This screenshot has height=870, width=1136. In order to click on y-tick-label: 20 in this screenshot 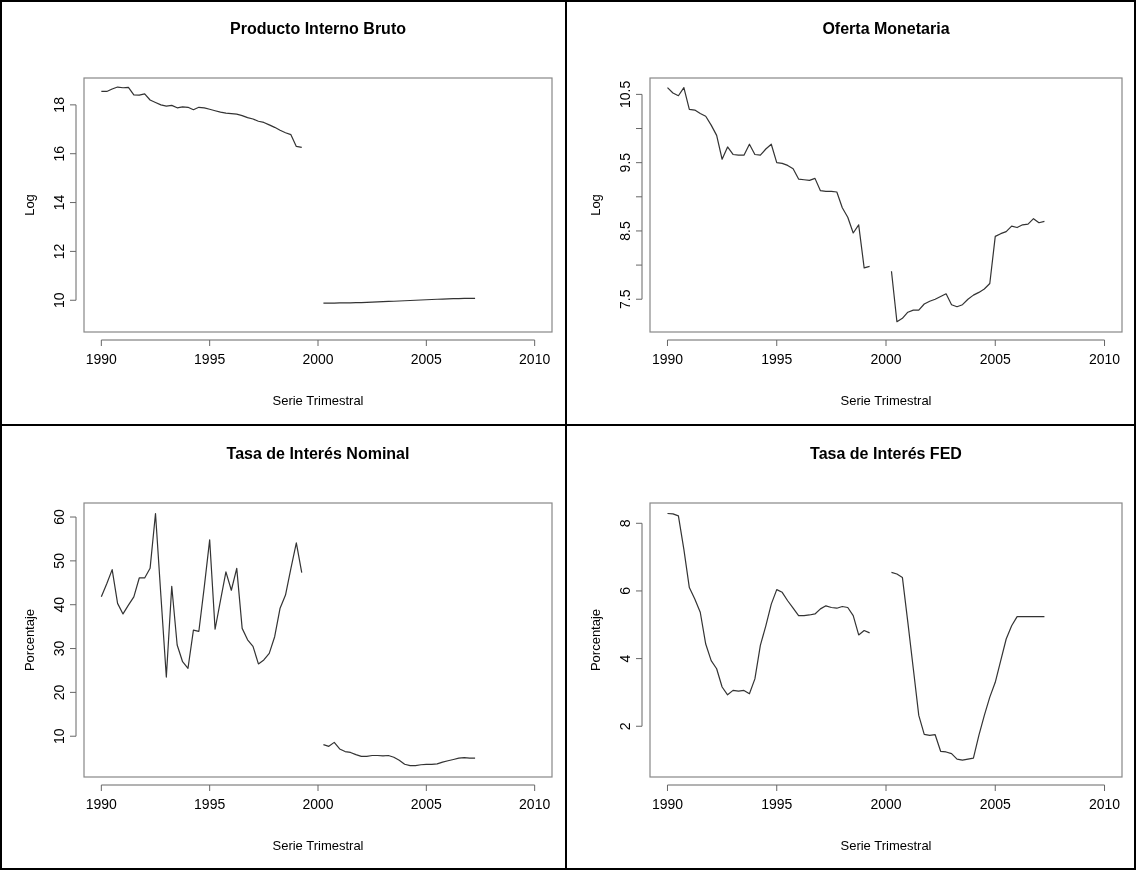, I will do `click(59, 692)`.